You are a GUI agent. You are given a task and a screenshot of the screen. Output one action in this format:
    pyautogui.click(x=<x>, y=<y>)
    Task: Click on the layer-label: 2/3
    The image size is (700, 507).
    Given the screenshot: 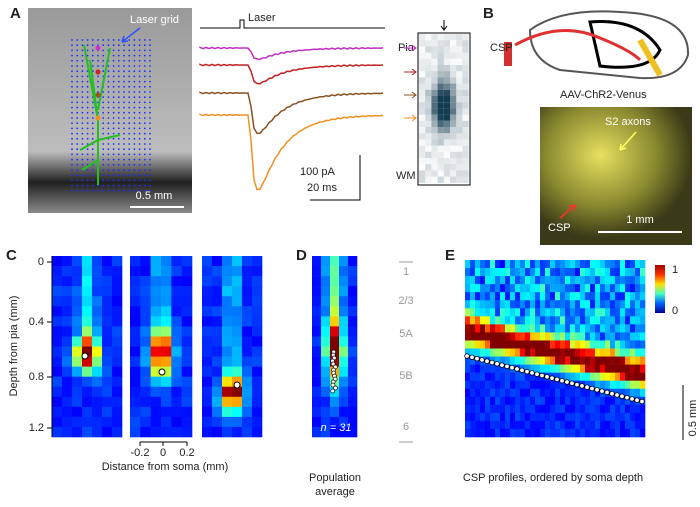 What is the action you would take?
    pyautogui.click(x=405, y=301)
    